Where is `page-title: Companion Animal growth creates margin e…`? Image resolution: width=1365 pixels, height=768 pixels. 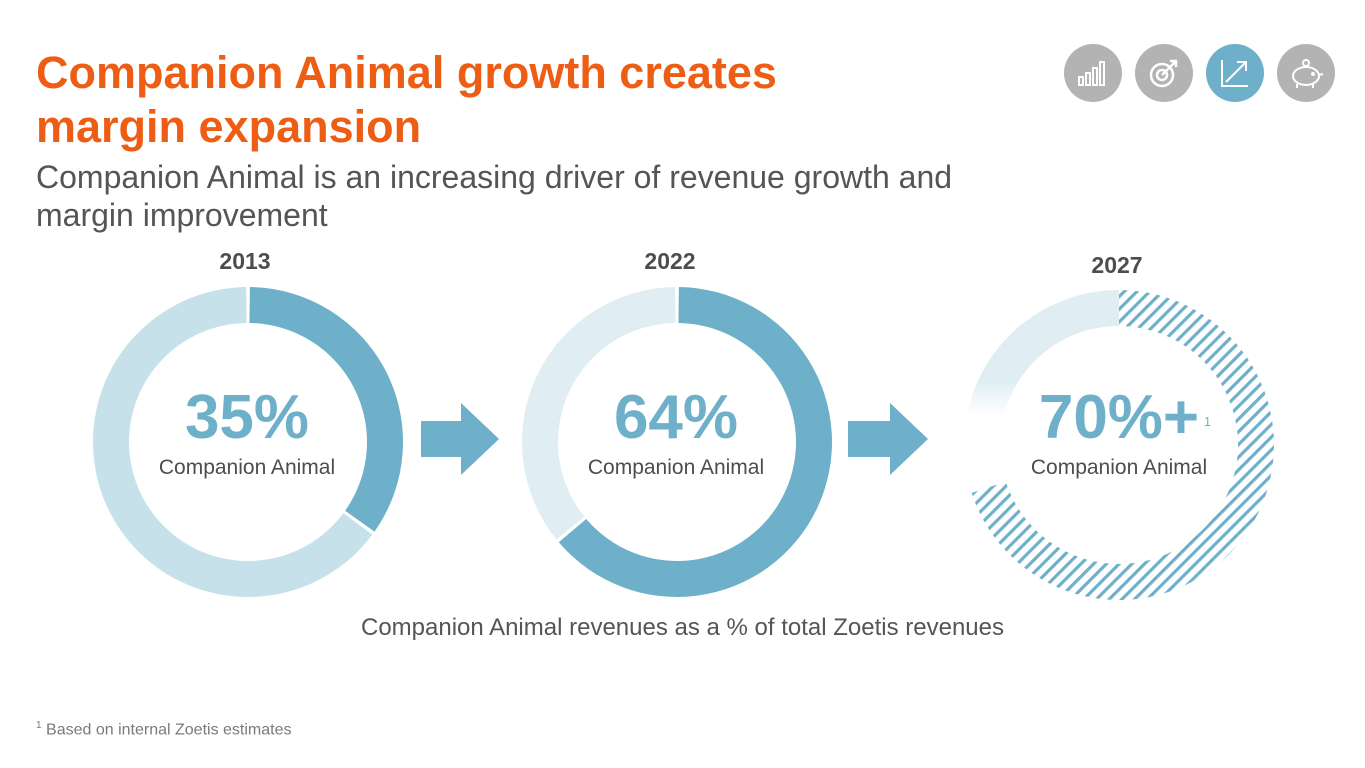 page-title: Companion Animal growth creates margin e… is located at coordinates (406, 99).